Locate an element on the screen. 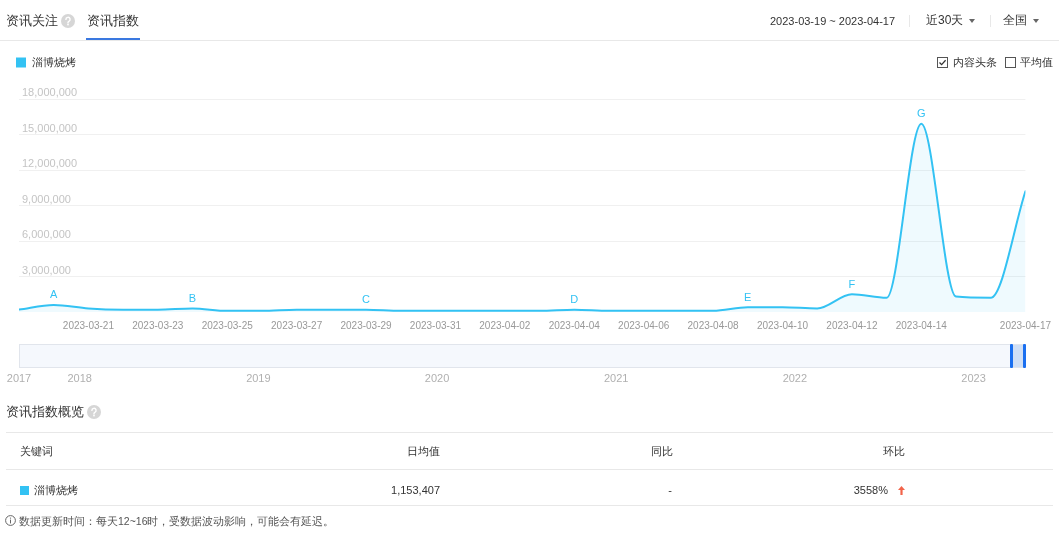 The width and height of the screenshot is (1059, 537). x-tick-label: 2023-04-10 is located at coordinates (782, 325).